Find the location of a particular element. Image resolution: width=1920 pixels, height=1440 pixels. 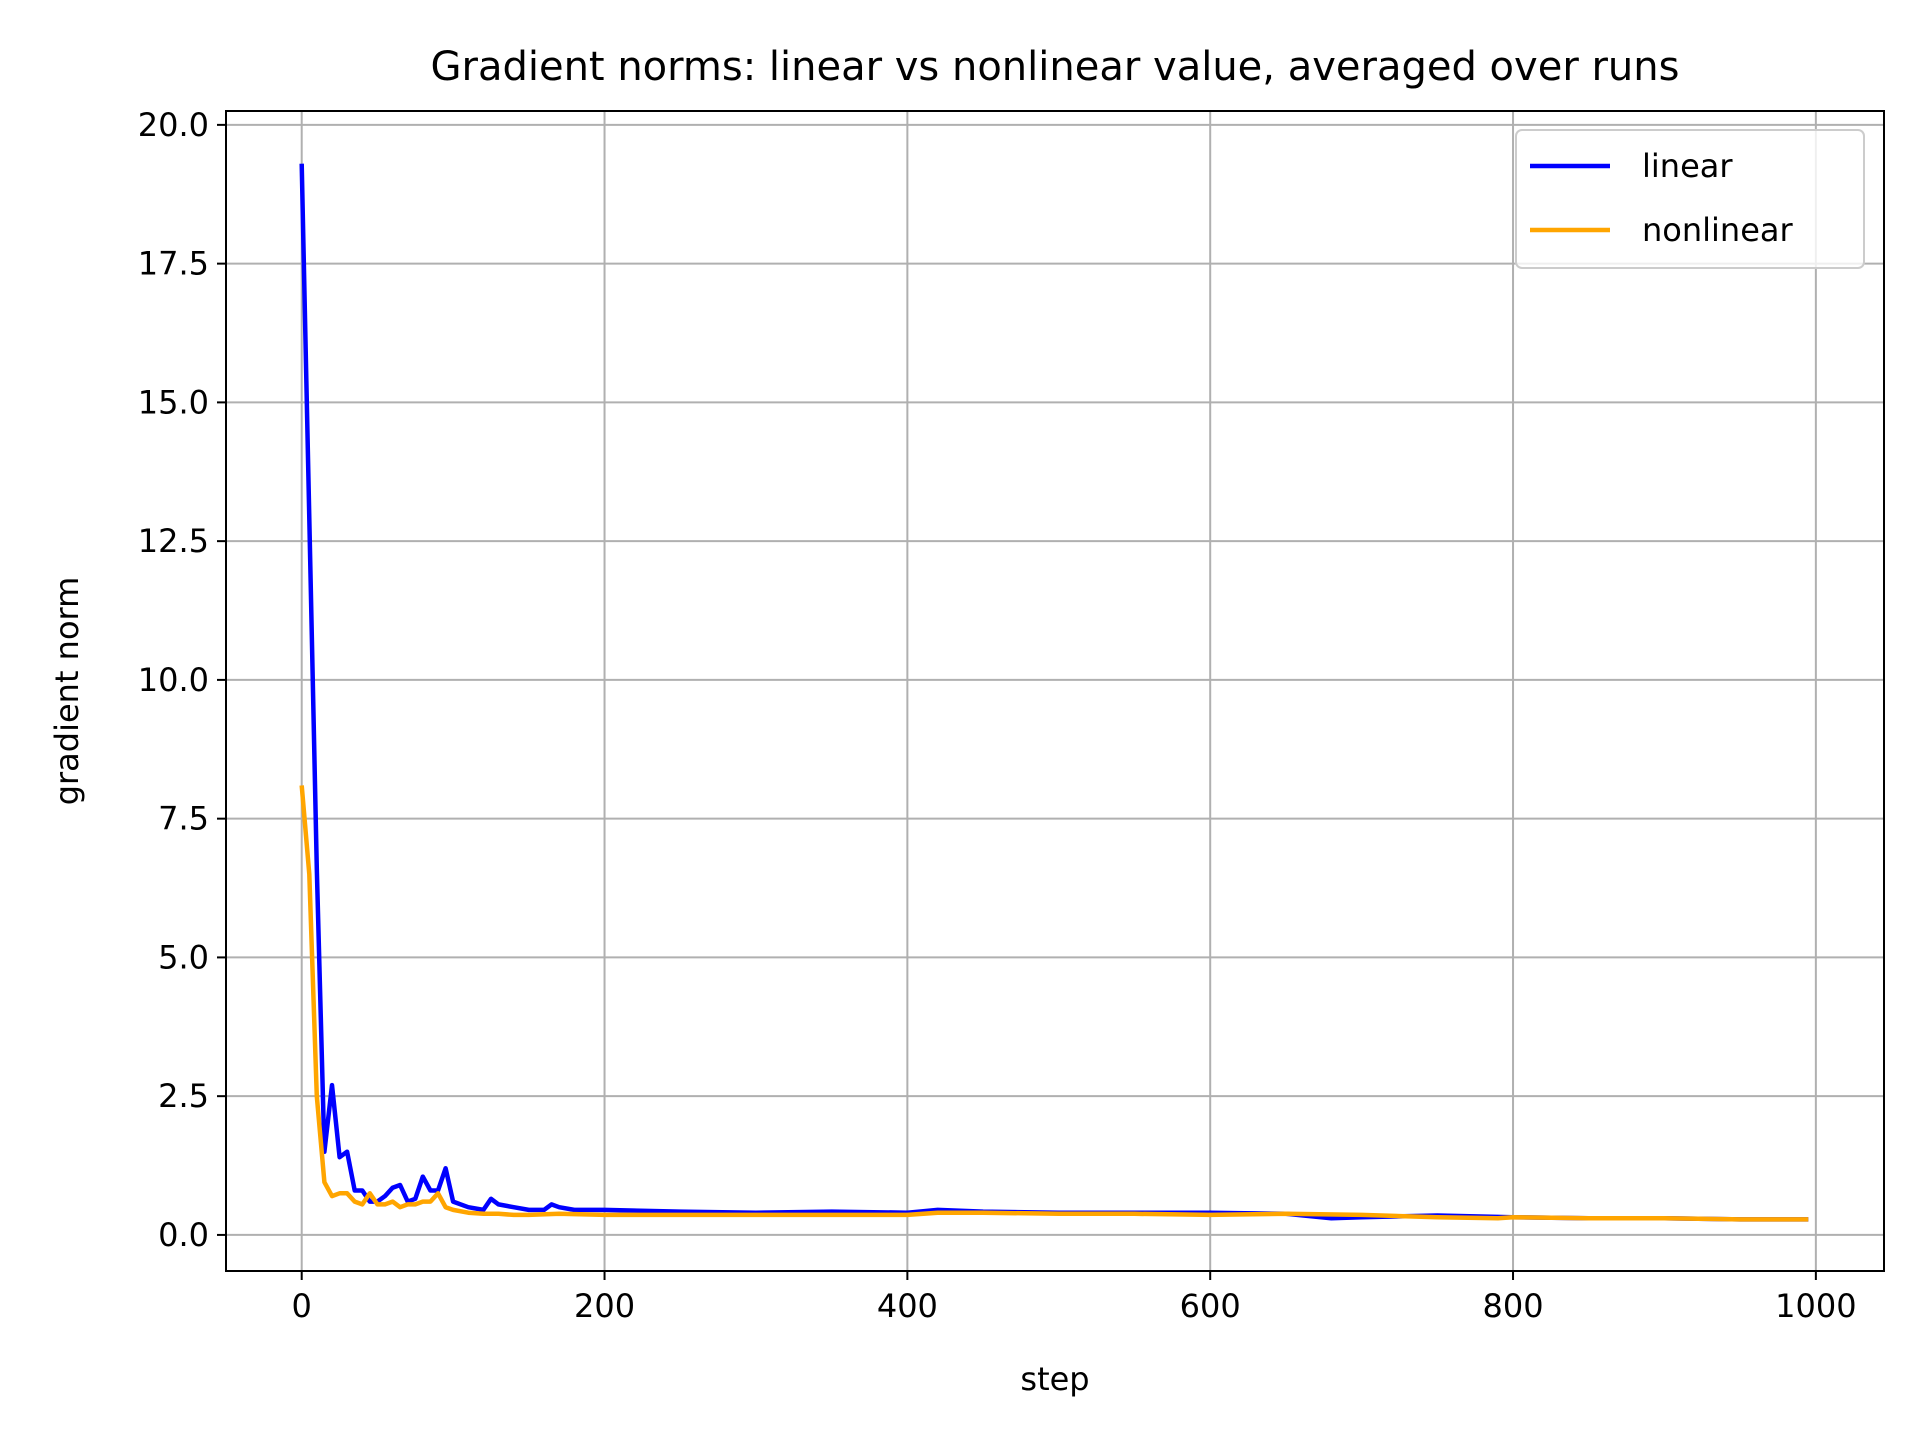

x-tick-label: 800 is located at coordinates (1512, 1306).